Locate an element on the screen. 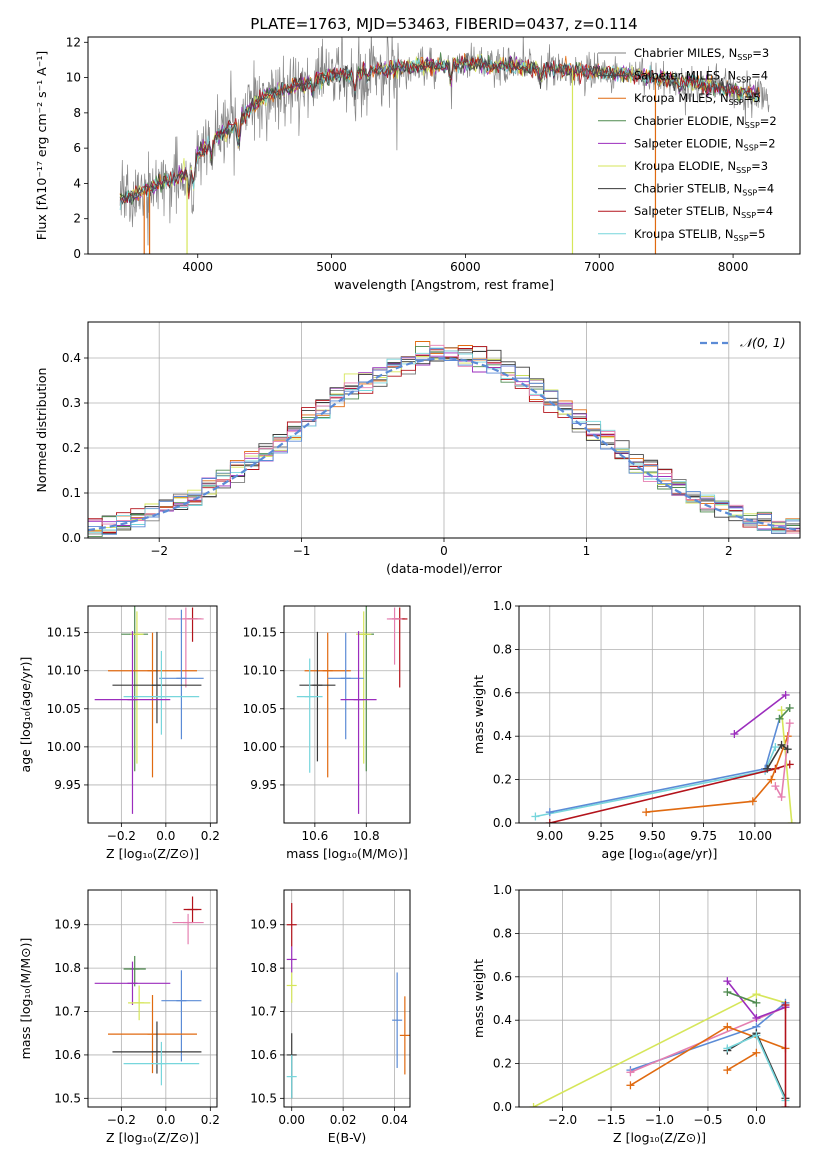 The image size is (819, 1170). x-tick-label: 10.00 is located at coordinates (755, 836).